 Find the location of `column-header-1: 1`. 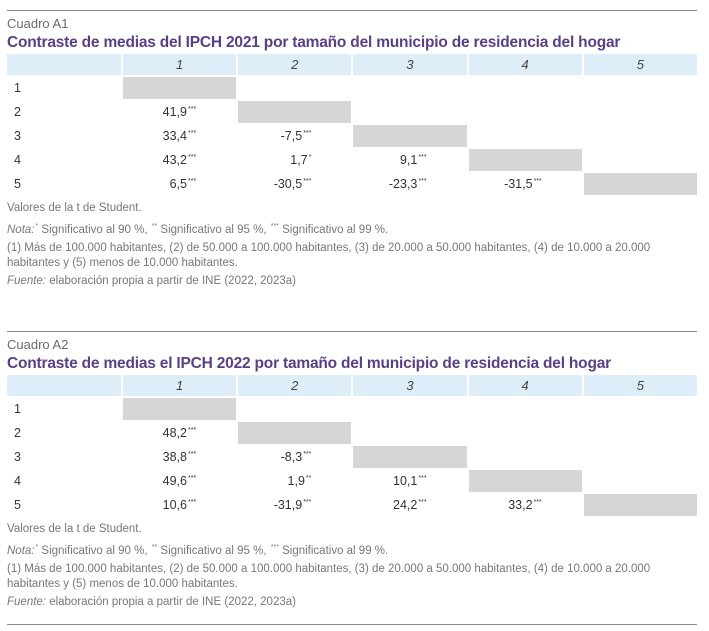

column-header-1: 1 is located at coordinates (181, 64).